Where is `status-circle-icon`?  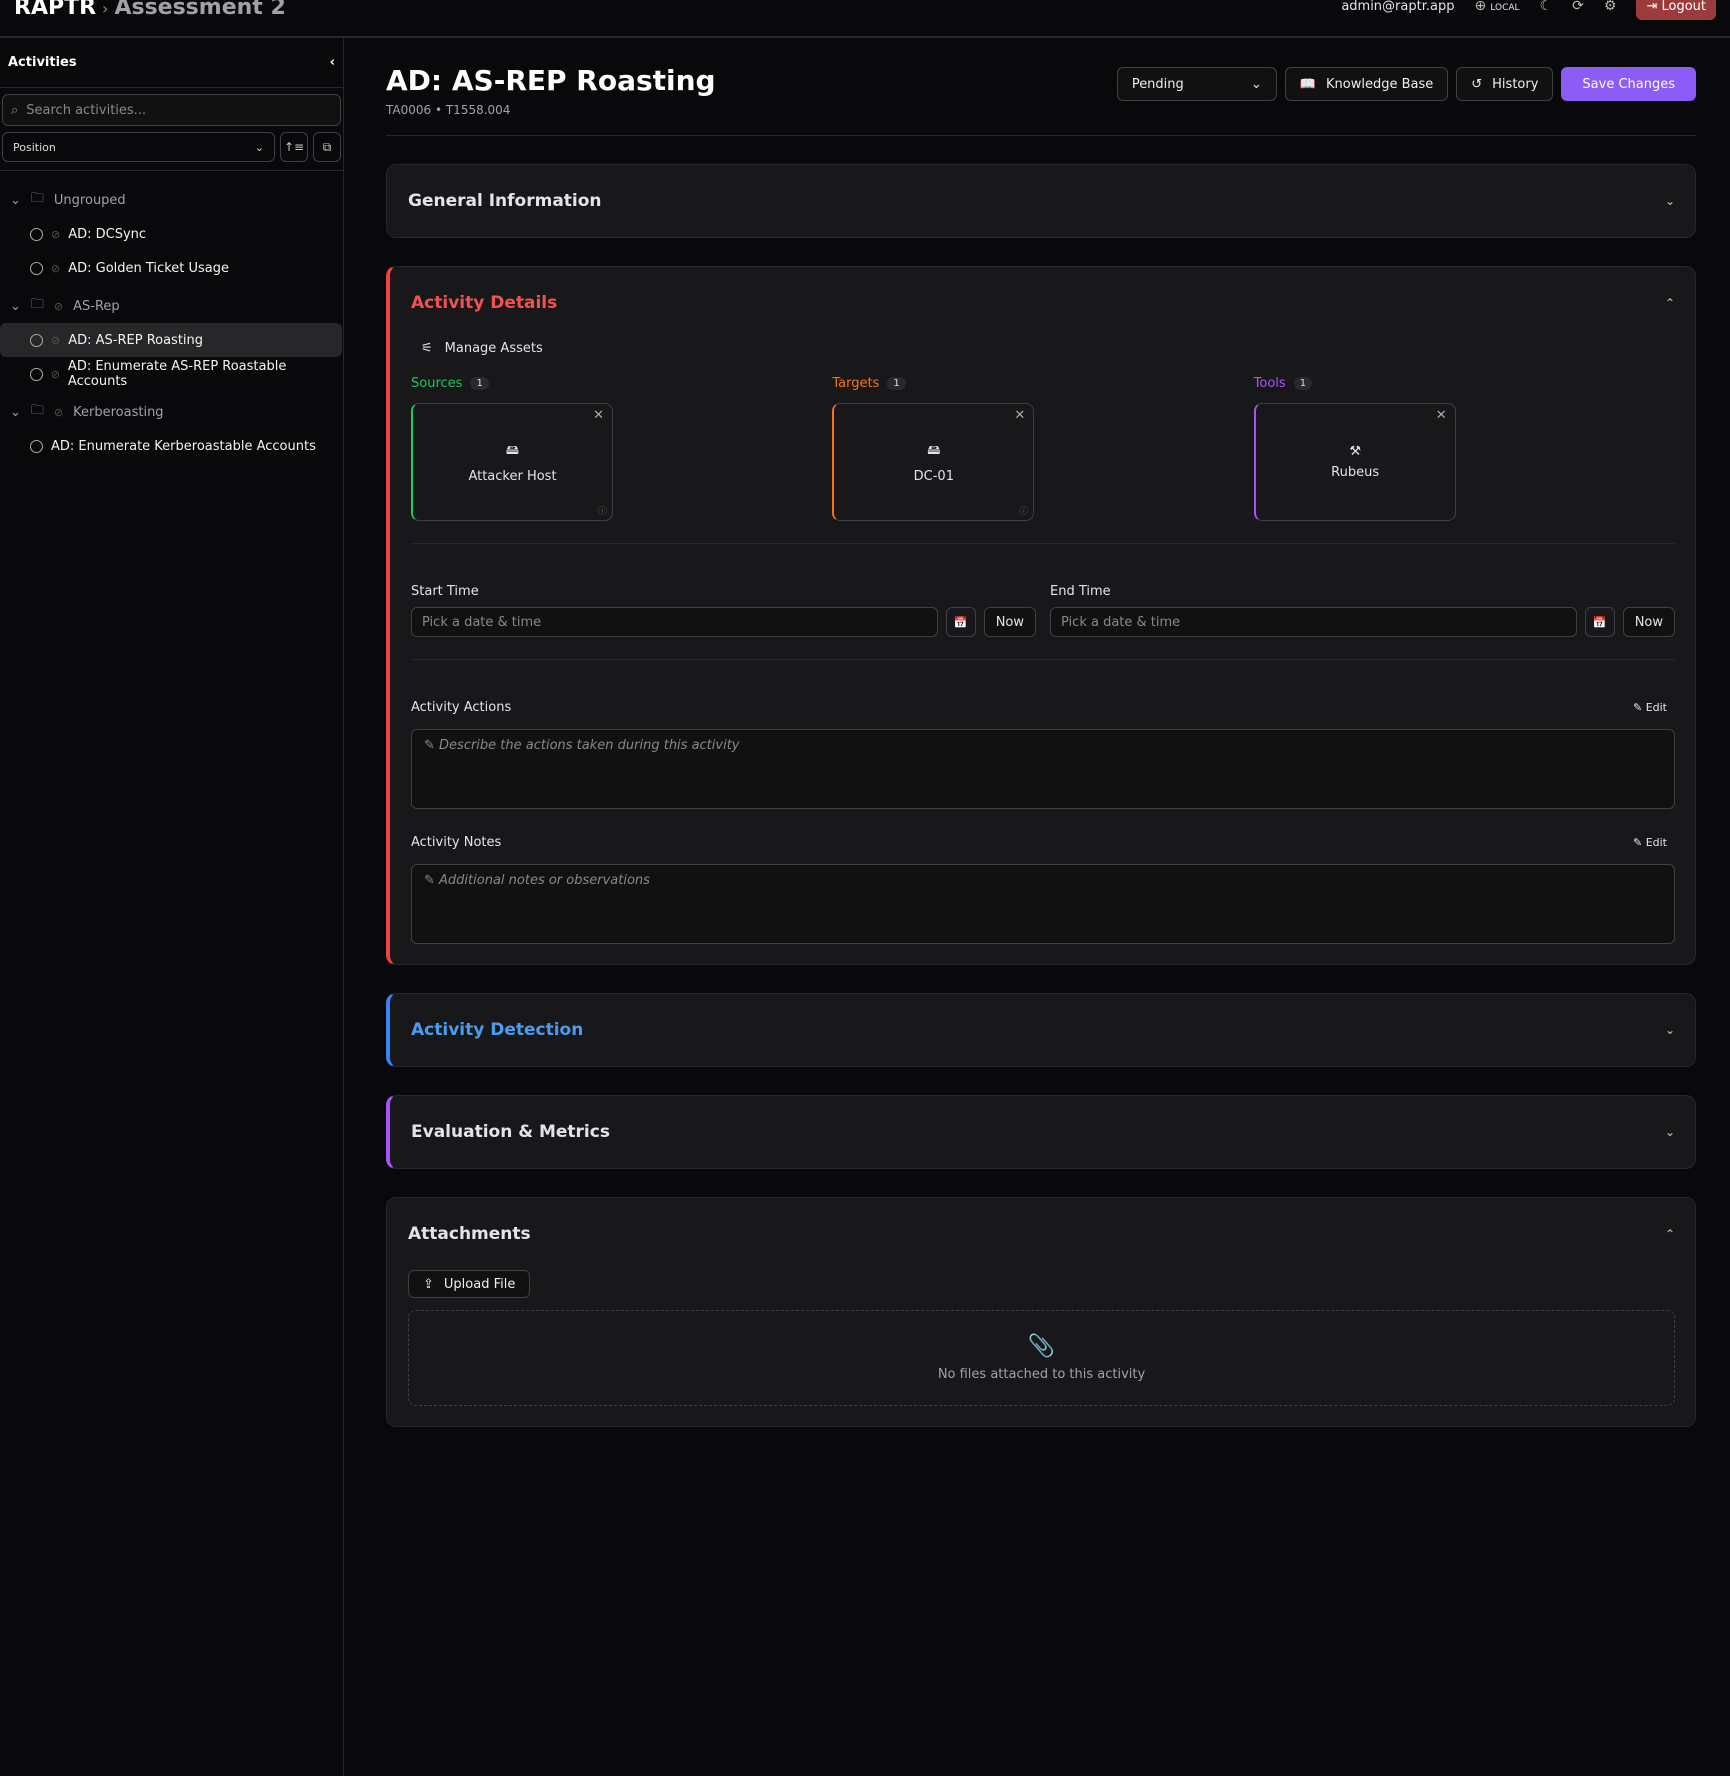 status-circle-icon is located at coordinates (36, 374).